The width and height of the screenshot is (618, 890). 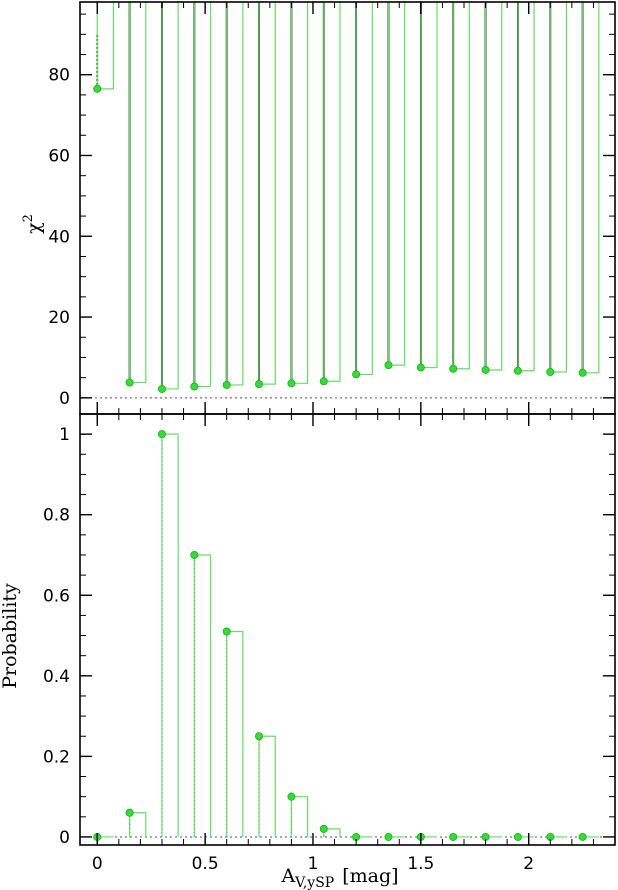 What do you see at coordinates (56, 596) in the screenshot?
I see `bot-ytick-label-3: 0.6` at bounding box center [56, 596].